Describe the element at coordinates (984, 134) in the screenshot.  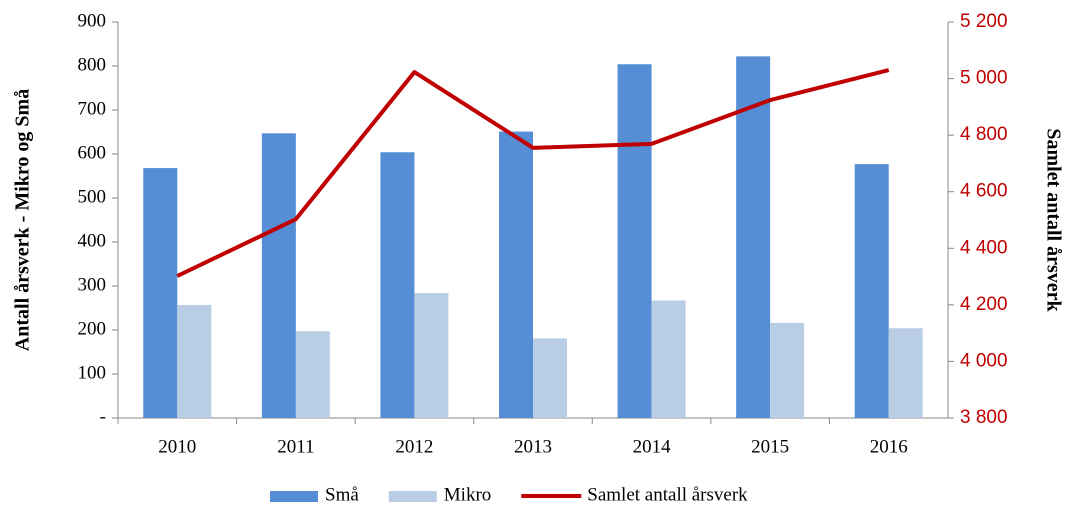
I see `y2-tick-label: 4 800` at that location.